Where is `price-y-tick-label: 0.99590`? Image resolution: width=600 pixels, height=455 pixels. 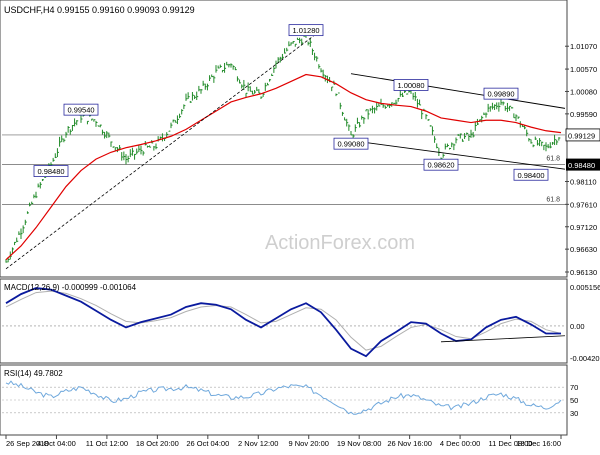
price-y-tick-label: 0.99590 is located at coordinates (583, 114).